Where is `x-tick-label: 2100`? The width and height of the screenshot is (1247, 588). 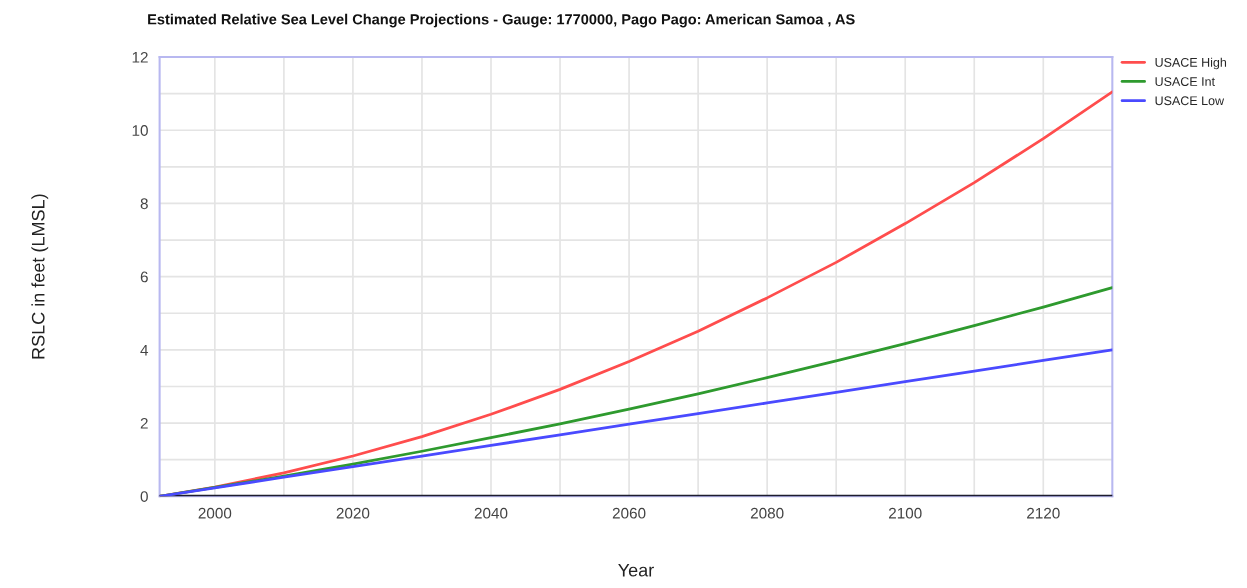 x-tick-label: 2100 is located at coordinates (905, 513).